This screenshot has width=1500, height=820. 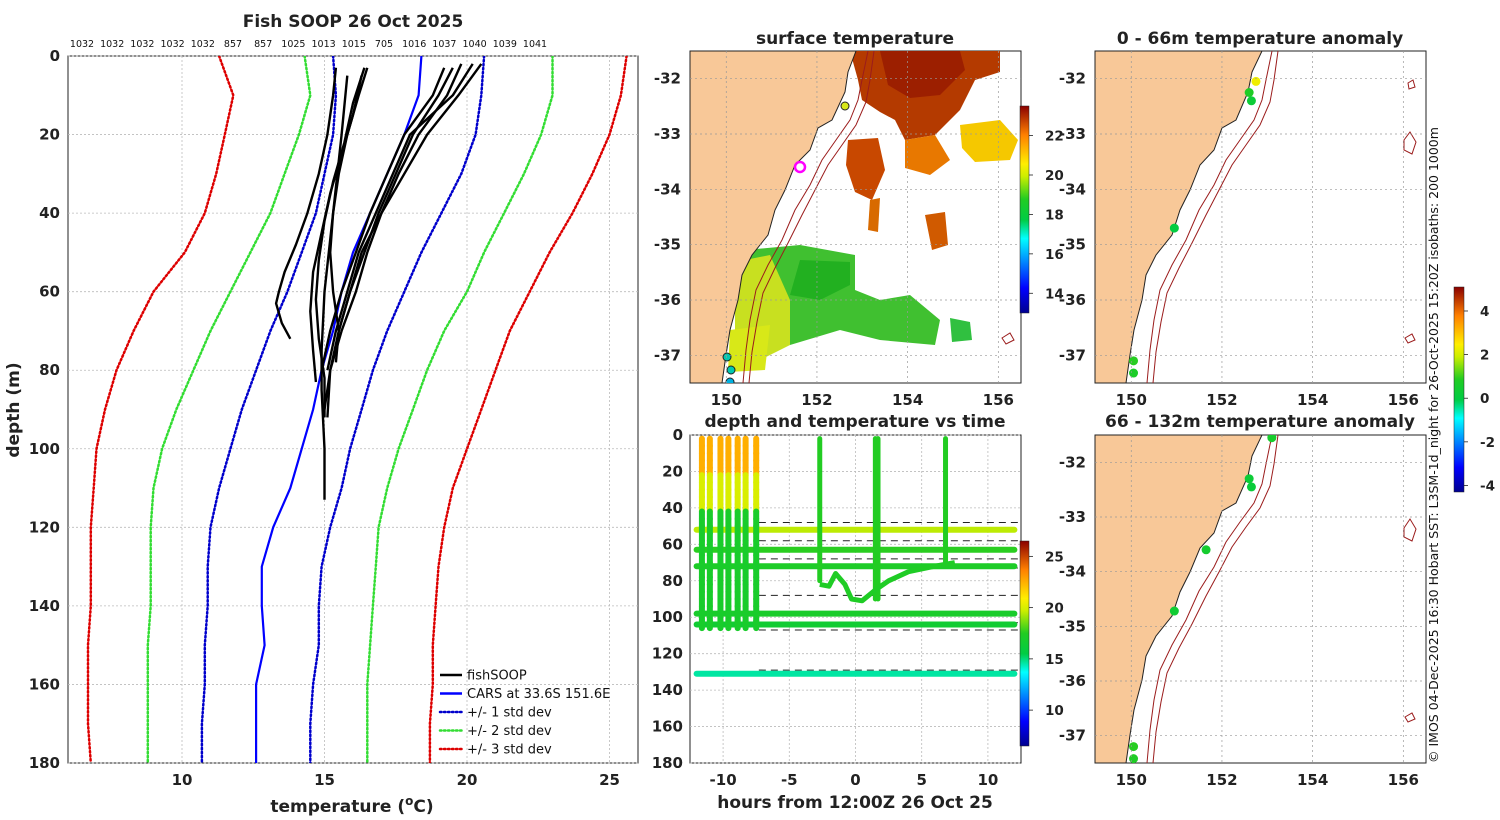 I want to click on legend-label: +/- 3 std dev, so click(x=509, y=750).